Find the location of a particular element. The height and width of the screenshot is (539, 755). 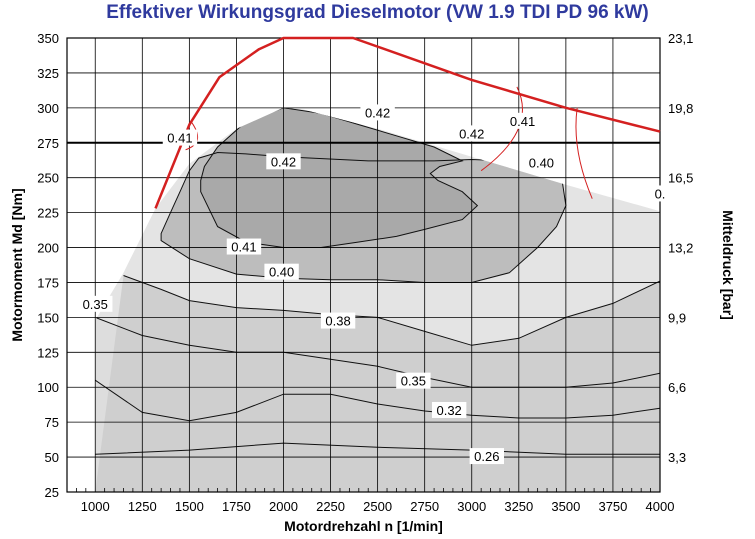

contour-label-0.38: 0.38 is located at coordinates (337, 321).